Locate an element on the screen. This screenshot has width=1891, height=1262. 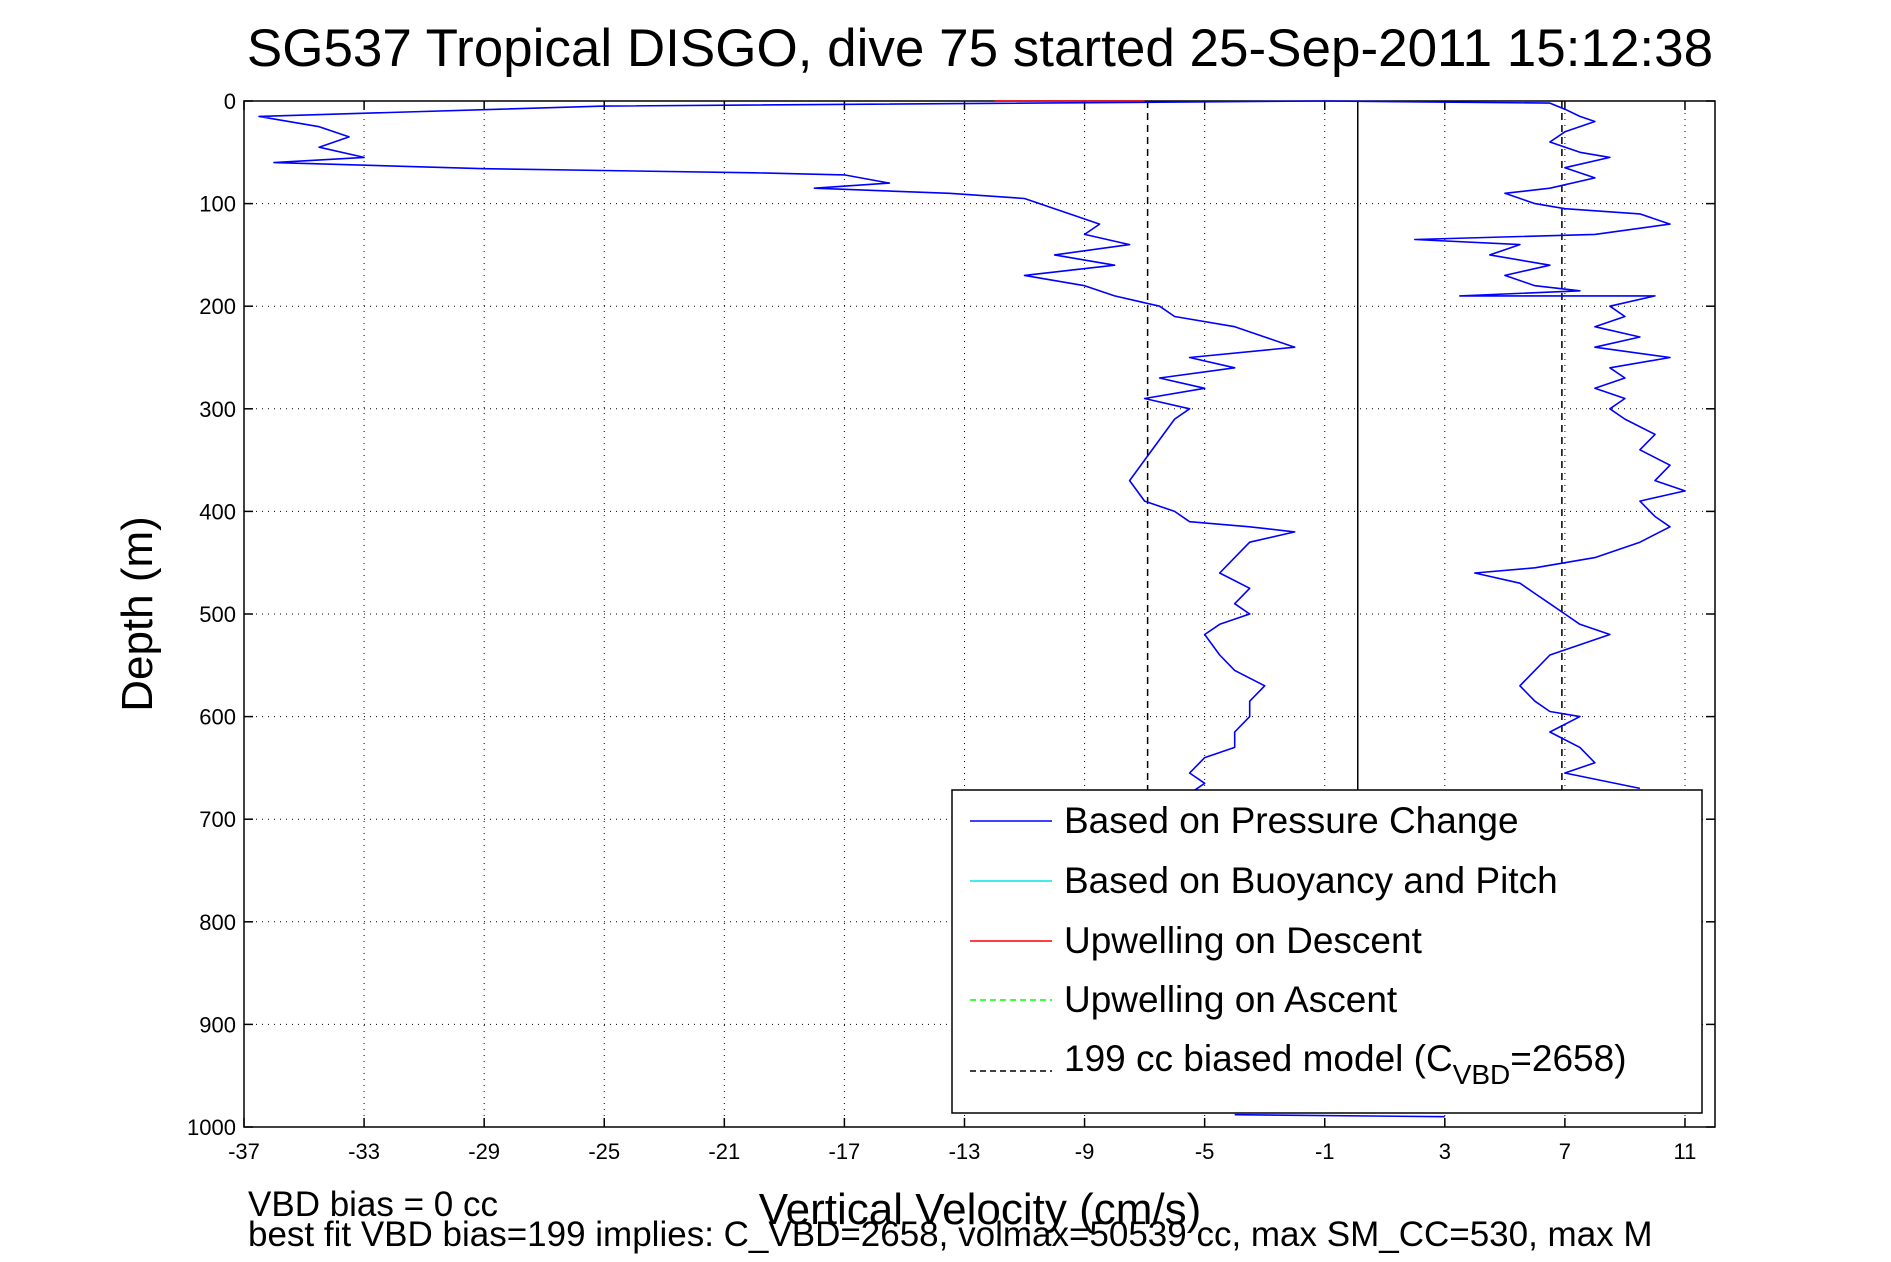
legend-label-biased-model-main: 199 cc biased model (C is located at coordinates (1258, 1058).